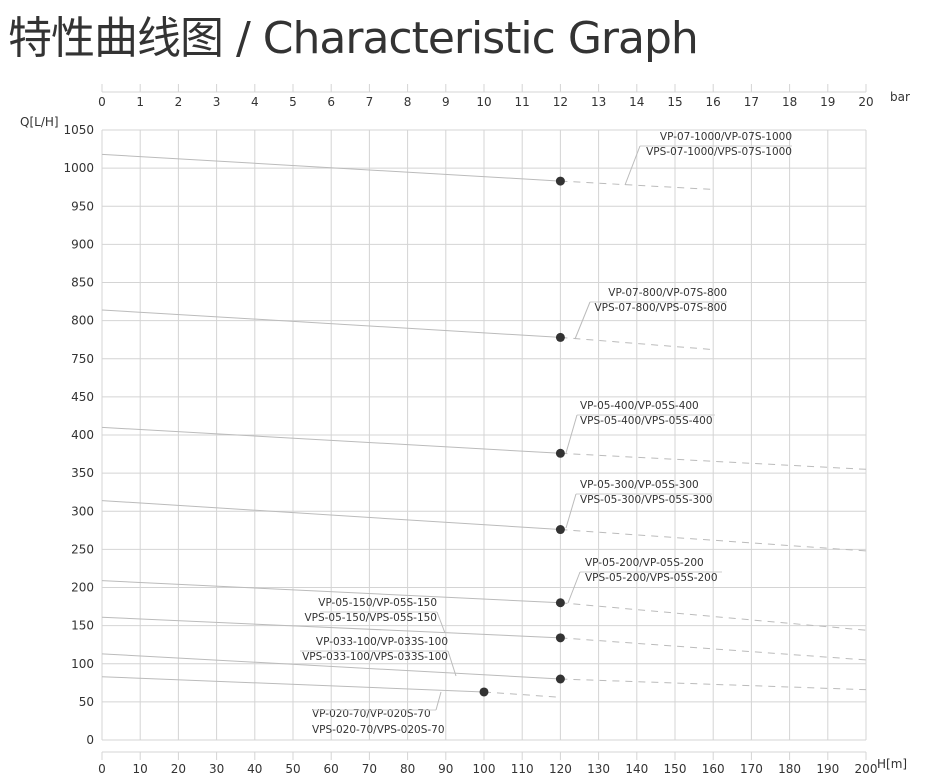 Image resolution: width=930 pixels, height=780 pixels. What do you see at coordinates (179, 102) in the screenshot?
I see `x2-tick-label: 2` at bounding box center [179, 102].